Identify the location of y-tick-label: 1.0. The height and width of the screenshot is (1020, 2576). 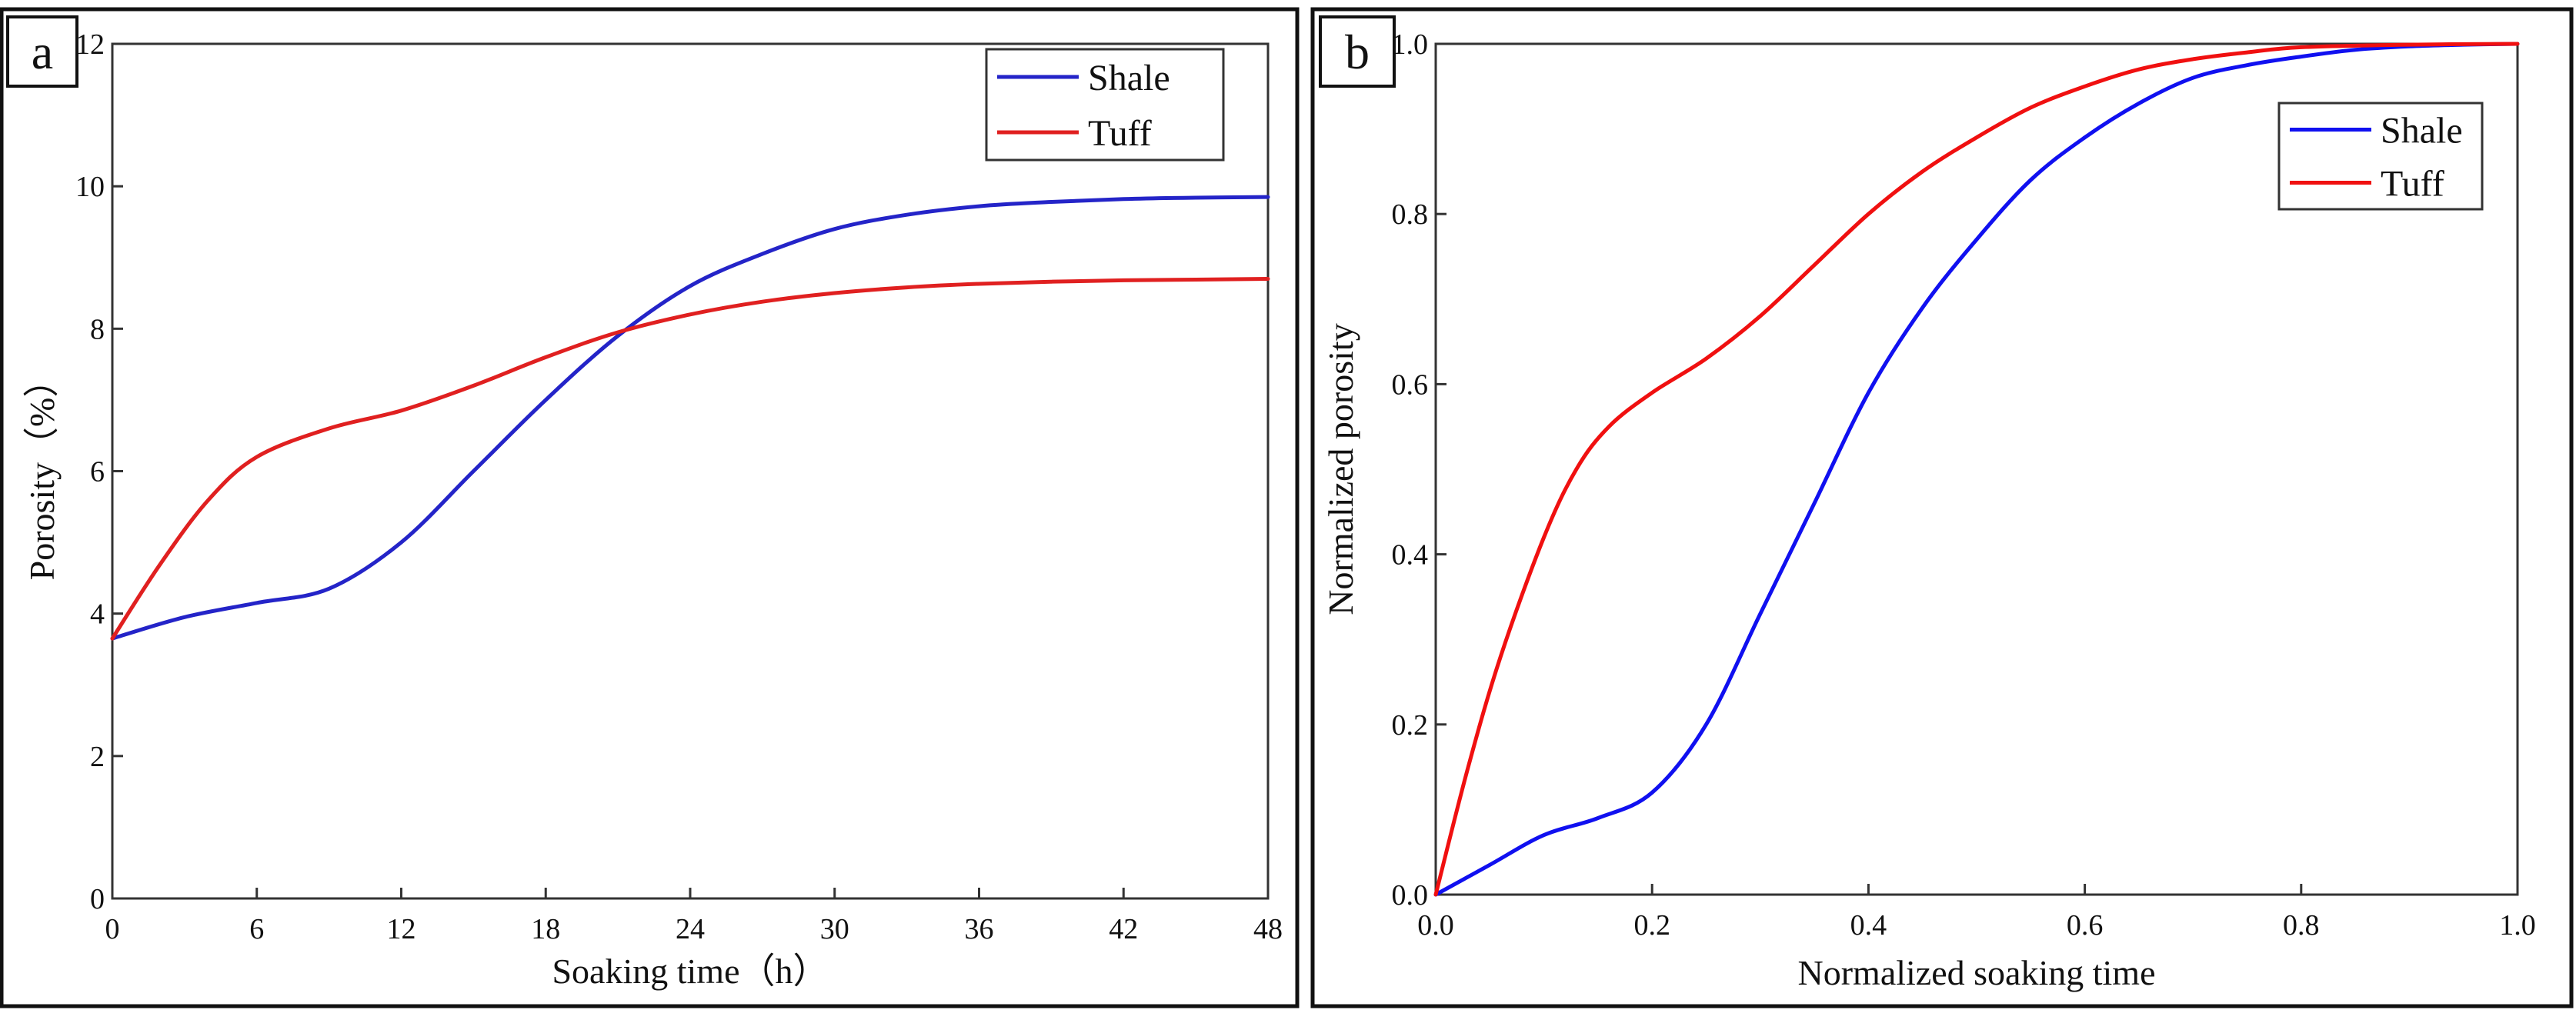
(1410, 45).